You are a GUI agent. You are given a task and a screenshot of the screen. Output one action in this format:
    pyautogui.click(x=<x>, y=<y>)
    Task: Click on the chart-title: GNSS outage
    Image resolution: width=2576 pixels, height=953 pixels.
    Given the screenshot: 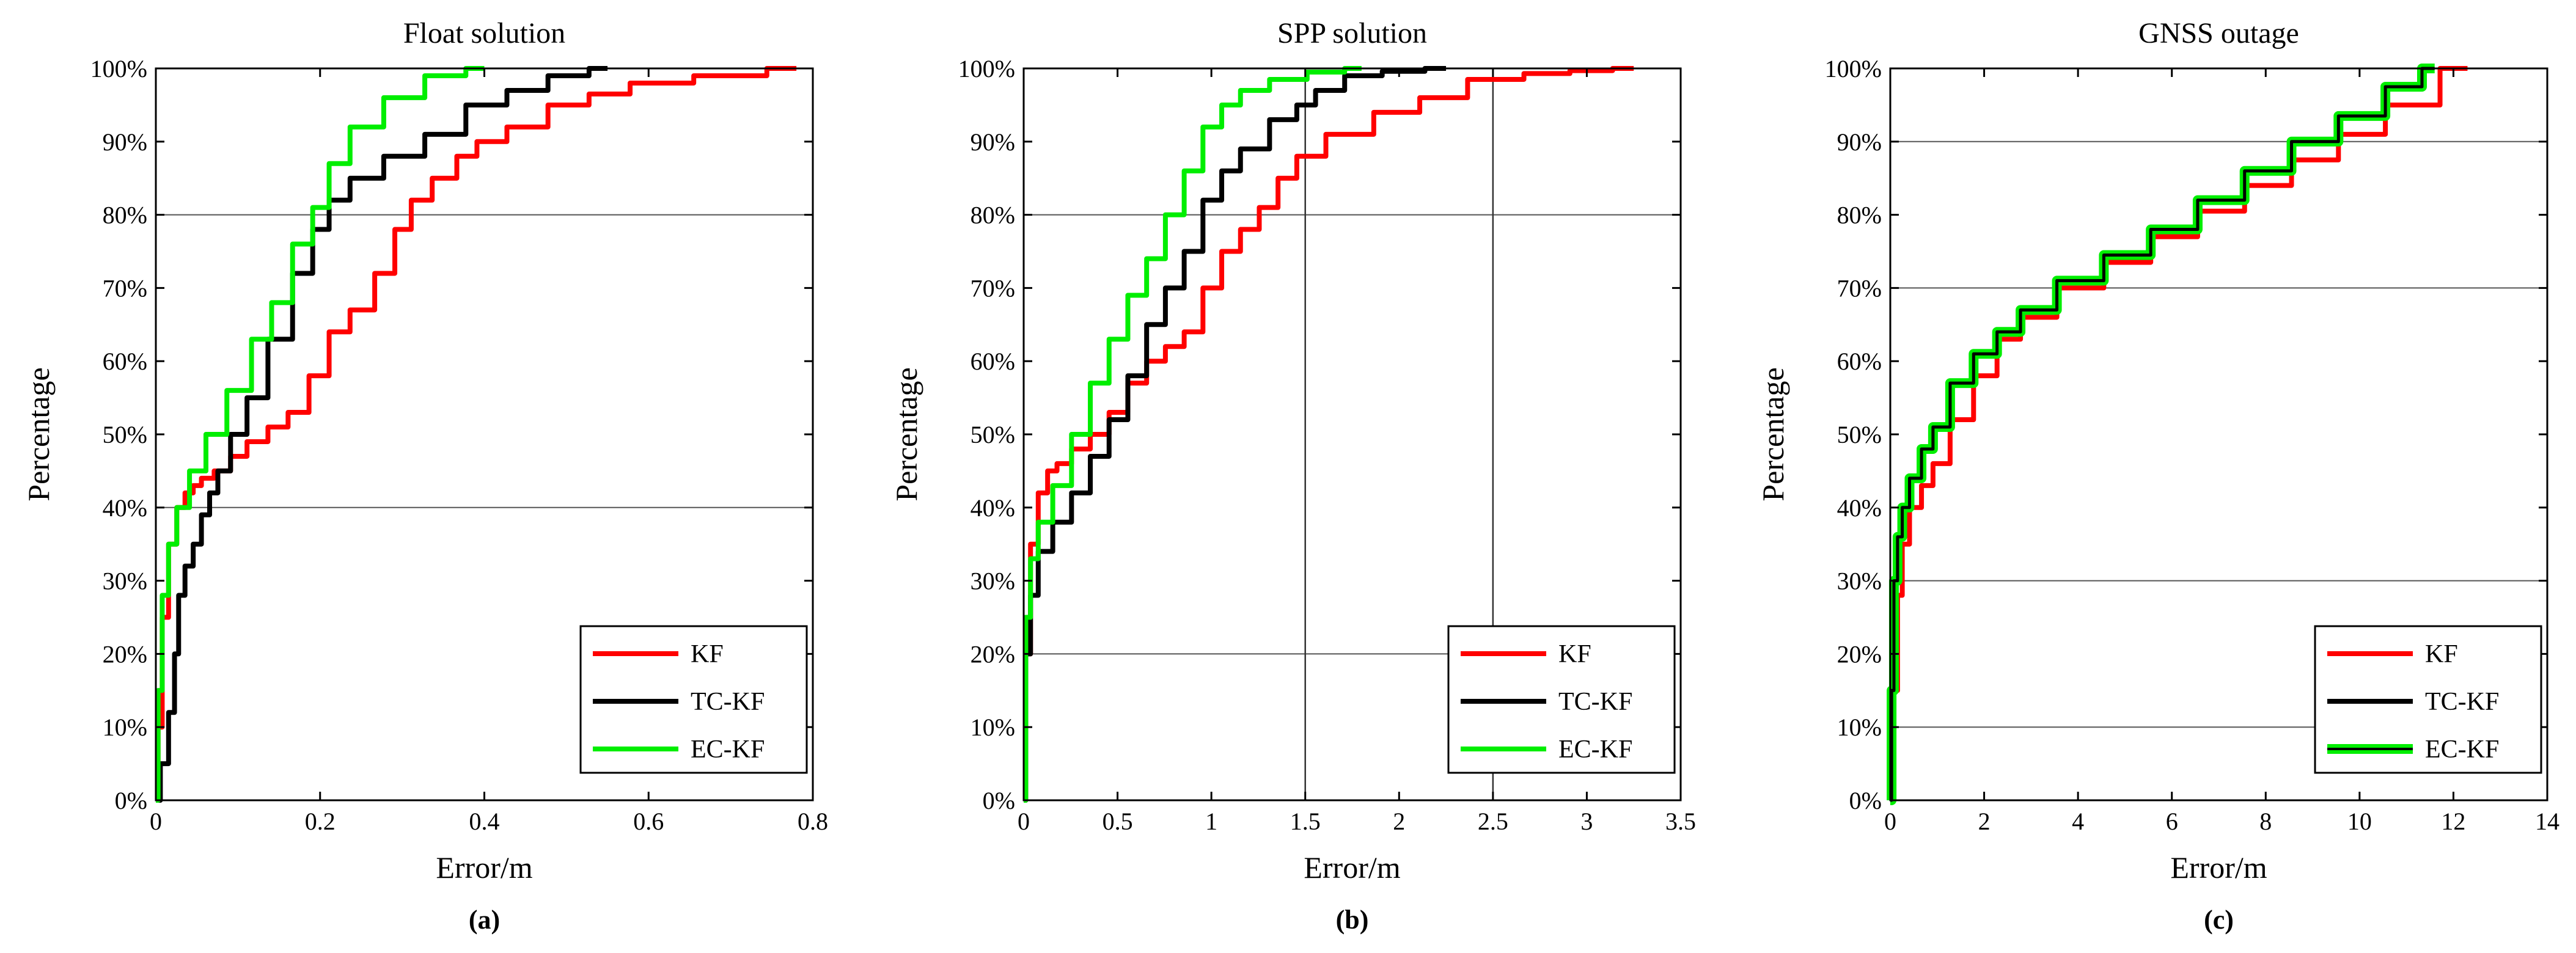 What is the action you would take?
    pyautogui.click(x=2218, y=33)
    